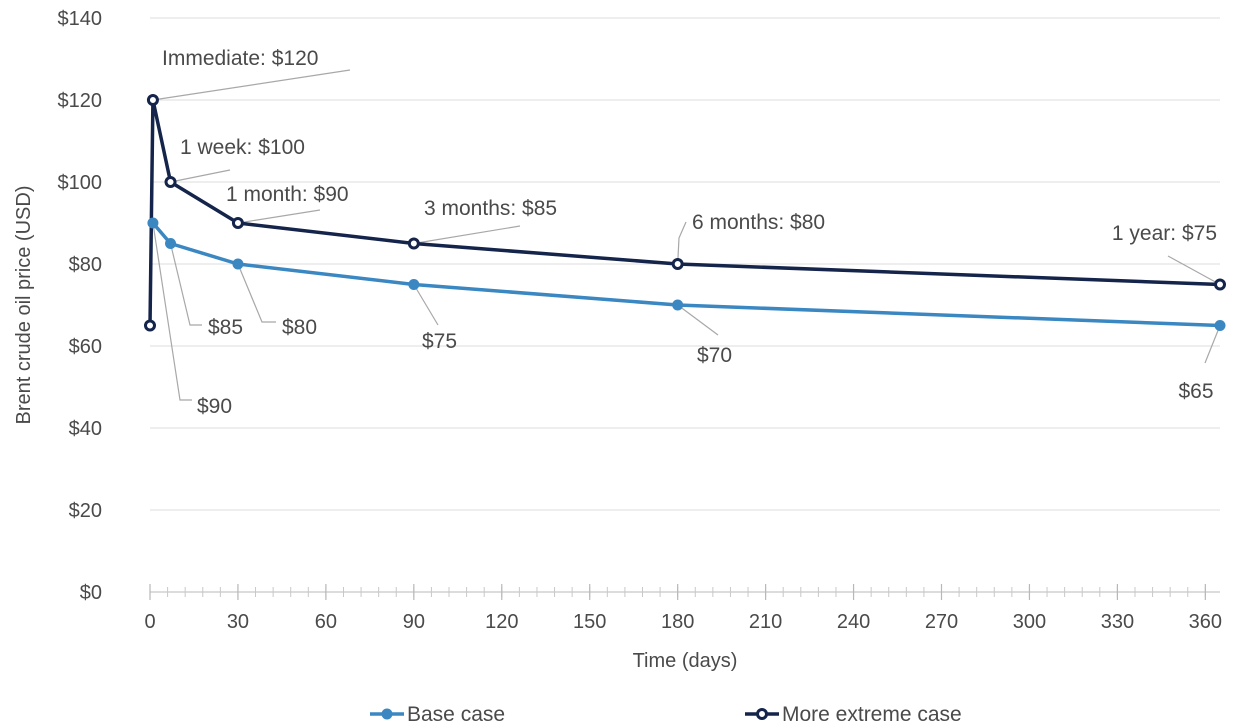 The height and width of the screenshot is (728, 1236). What do you see at coordinates (439, 341) in the screenshot?
I see `annotation-label: $75` at bounding box center [439, 341].